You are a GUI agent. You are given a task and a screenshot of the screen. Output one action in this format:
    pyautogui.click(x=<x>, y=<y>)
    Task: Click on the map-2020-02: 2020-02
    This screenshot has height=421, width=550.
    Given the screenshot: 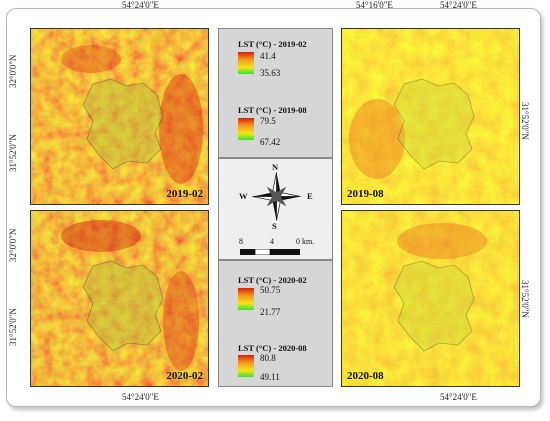 What is the action you would take?
    pyautogui.click(x=119, y=298)
    